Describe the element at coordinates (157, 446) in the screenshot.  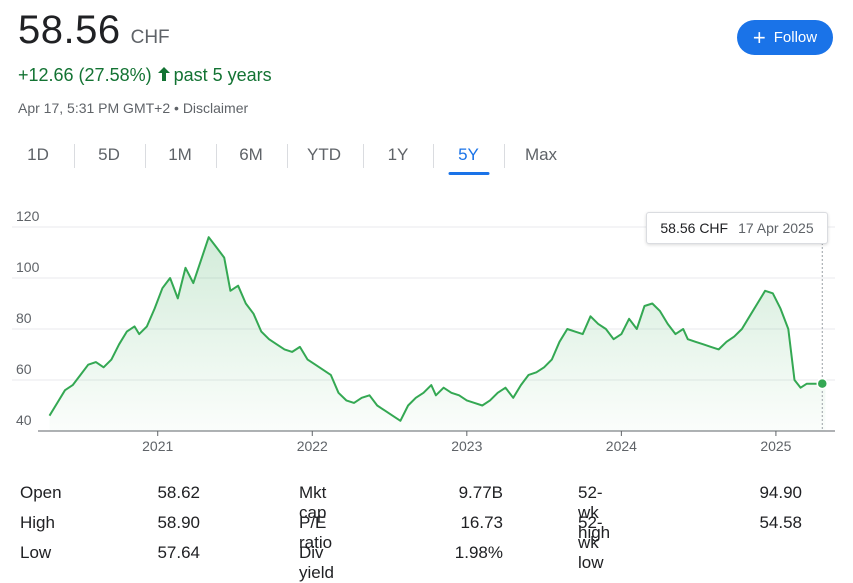
I see `x-tick-label: 2021` at that location.